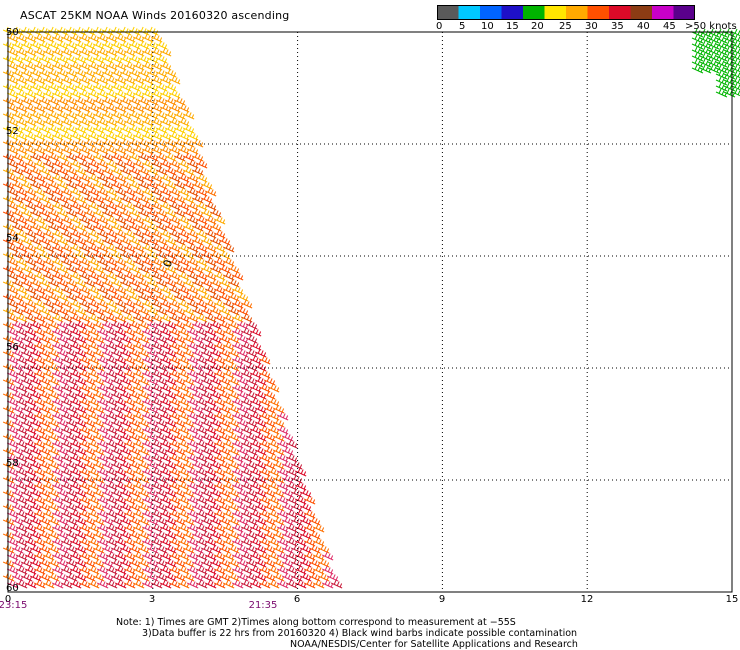 This screenshot has width=740, height=650. I want to click on colorbar-frame, so click(566, 12).